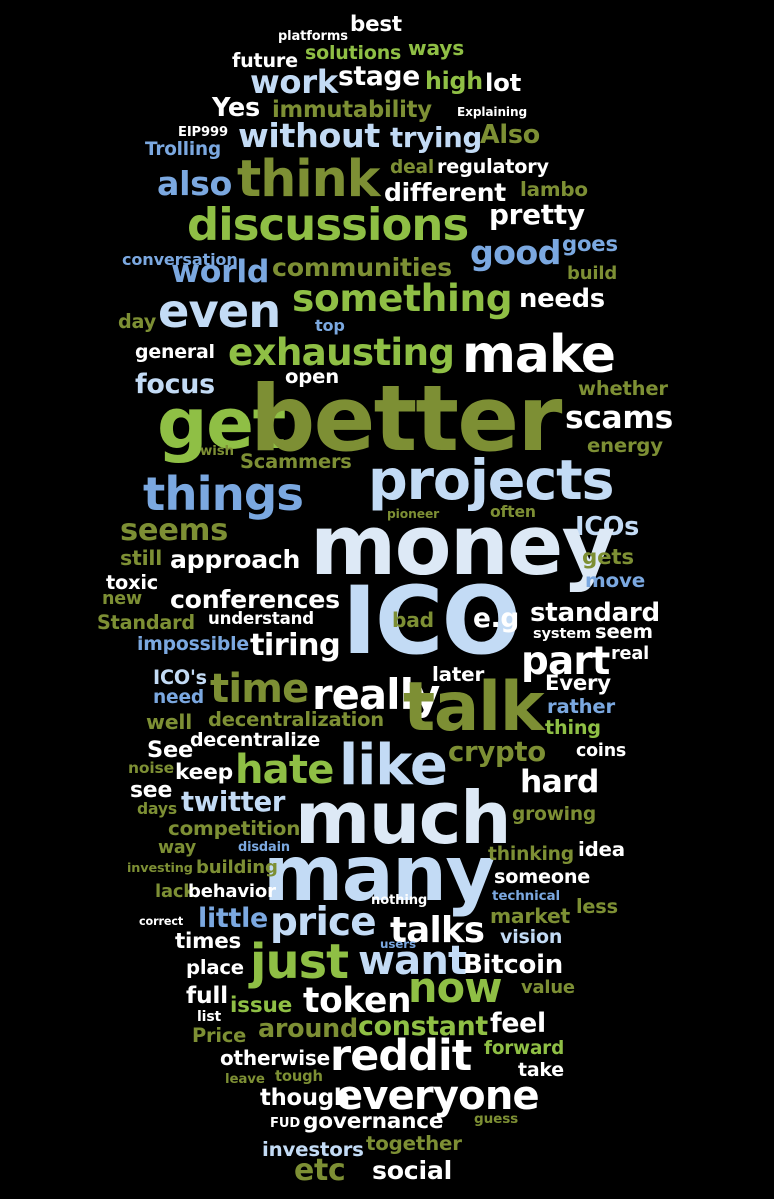 The image size is (774, 1199). I want to click on cloud-word: issue, so click(261, 1006).